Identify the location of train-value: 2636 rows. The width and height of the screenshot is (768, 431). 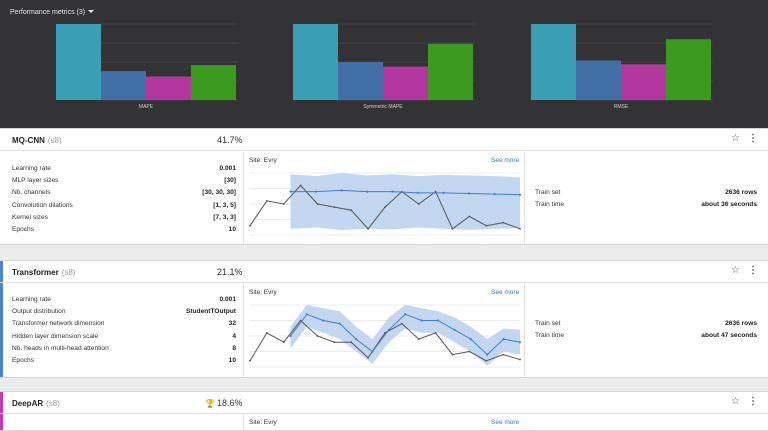
(741, 192).